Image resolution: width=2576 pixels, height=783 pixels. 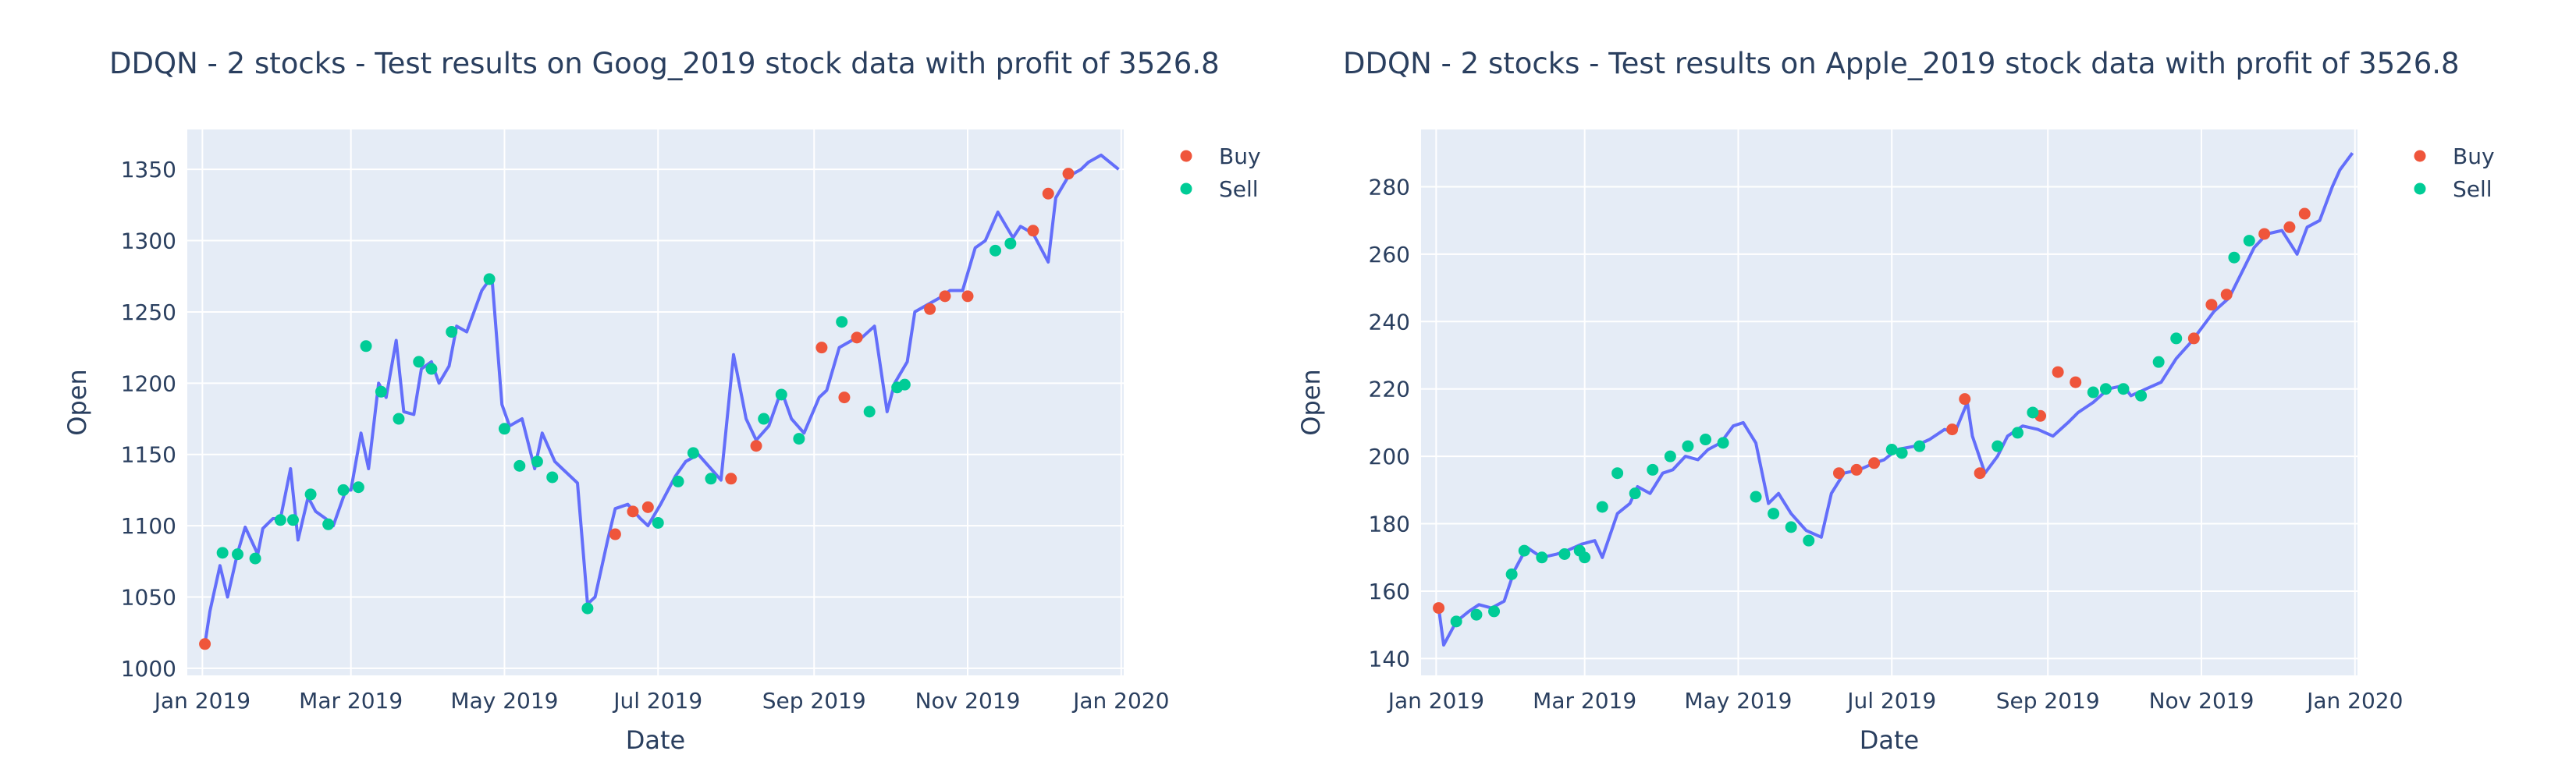 What do you see at coordinates (1389, 254) in the screenshot?
I see `y-tick-label: 260` at bounding box center [1389, 254].